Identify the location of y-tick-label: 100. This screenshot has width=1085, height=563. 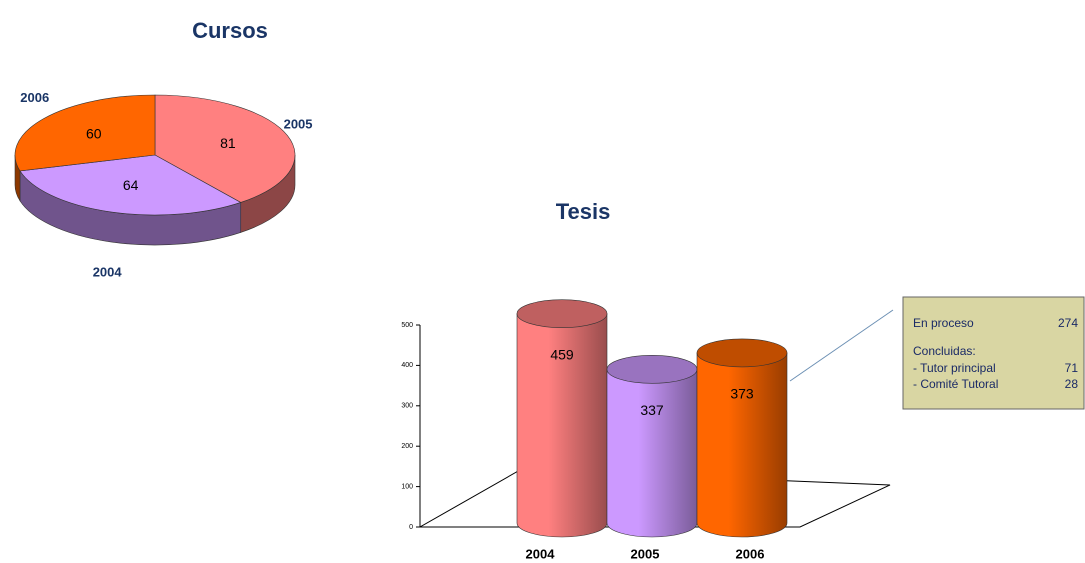
(407, 486).